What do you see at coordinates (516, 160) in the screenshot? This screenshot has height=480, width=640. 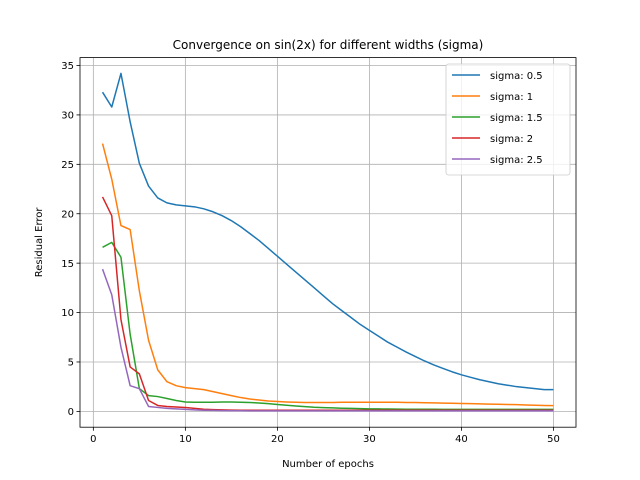 I see `legend-label-5: sigma: 2.5` at bounding box center [516, 160].